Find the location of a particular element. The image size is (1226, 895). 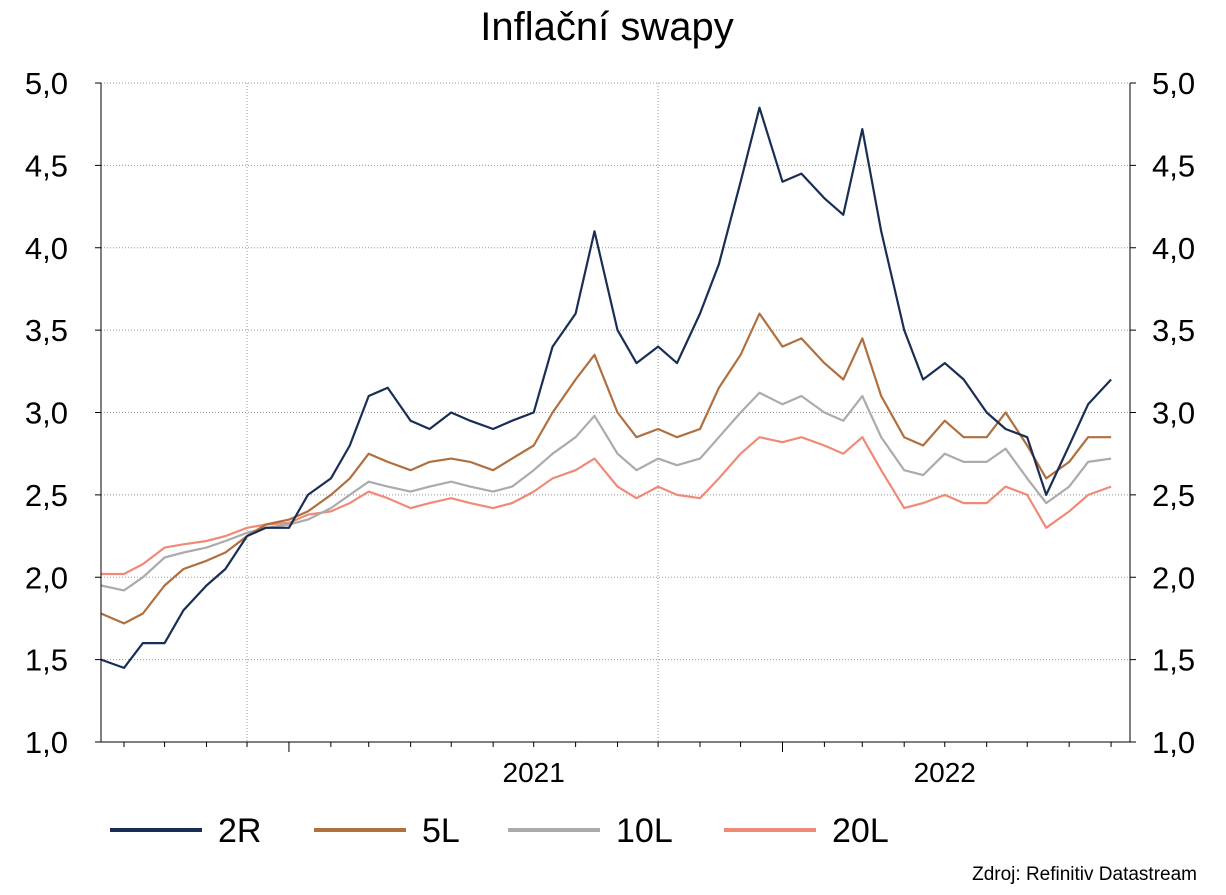

series-line-20l is located at coordinates (606, 506).